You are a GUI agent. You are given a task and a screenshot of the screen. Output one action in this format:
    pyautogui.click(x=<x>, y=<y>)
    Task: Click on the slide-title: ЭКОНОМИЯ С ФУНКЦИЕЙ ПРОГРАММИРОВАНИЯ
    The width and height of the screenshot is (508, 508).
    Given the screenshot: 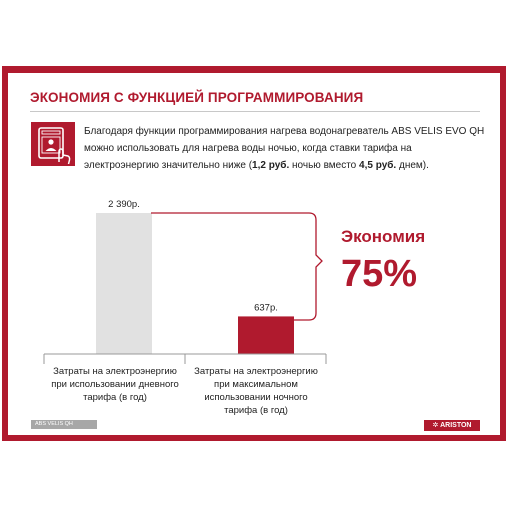 What is the action you would take?
    pyautogui.click(x=197, y=97)
    